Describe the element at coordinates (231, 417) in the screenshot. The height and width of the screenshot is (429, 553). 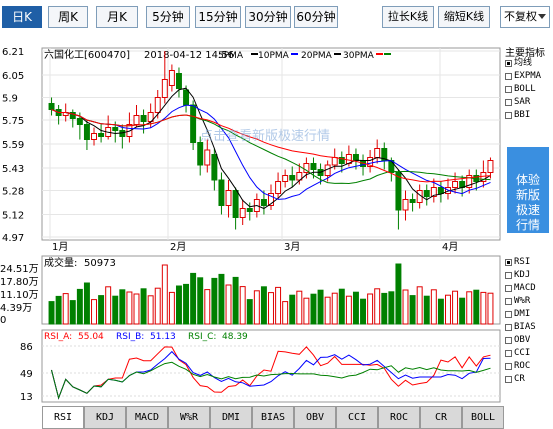
I see `tab-dmi: DMI` at that location.